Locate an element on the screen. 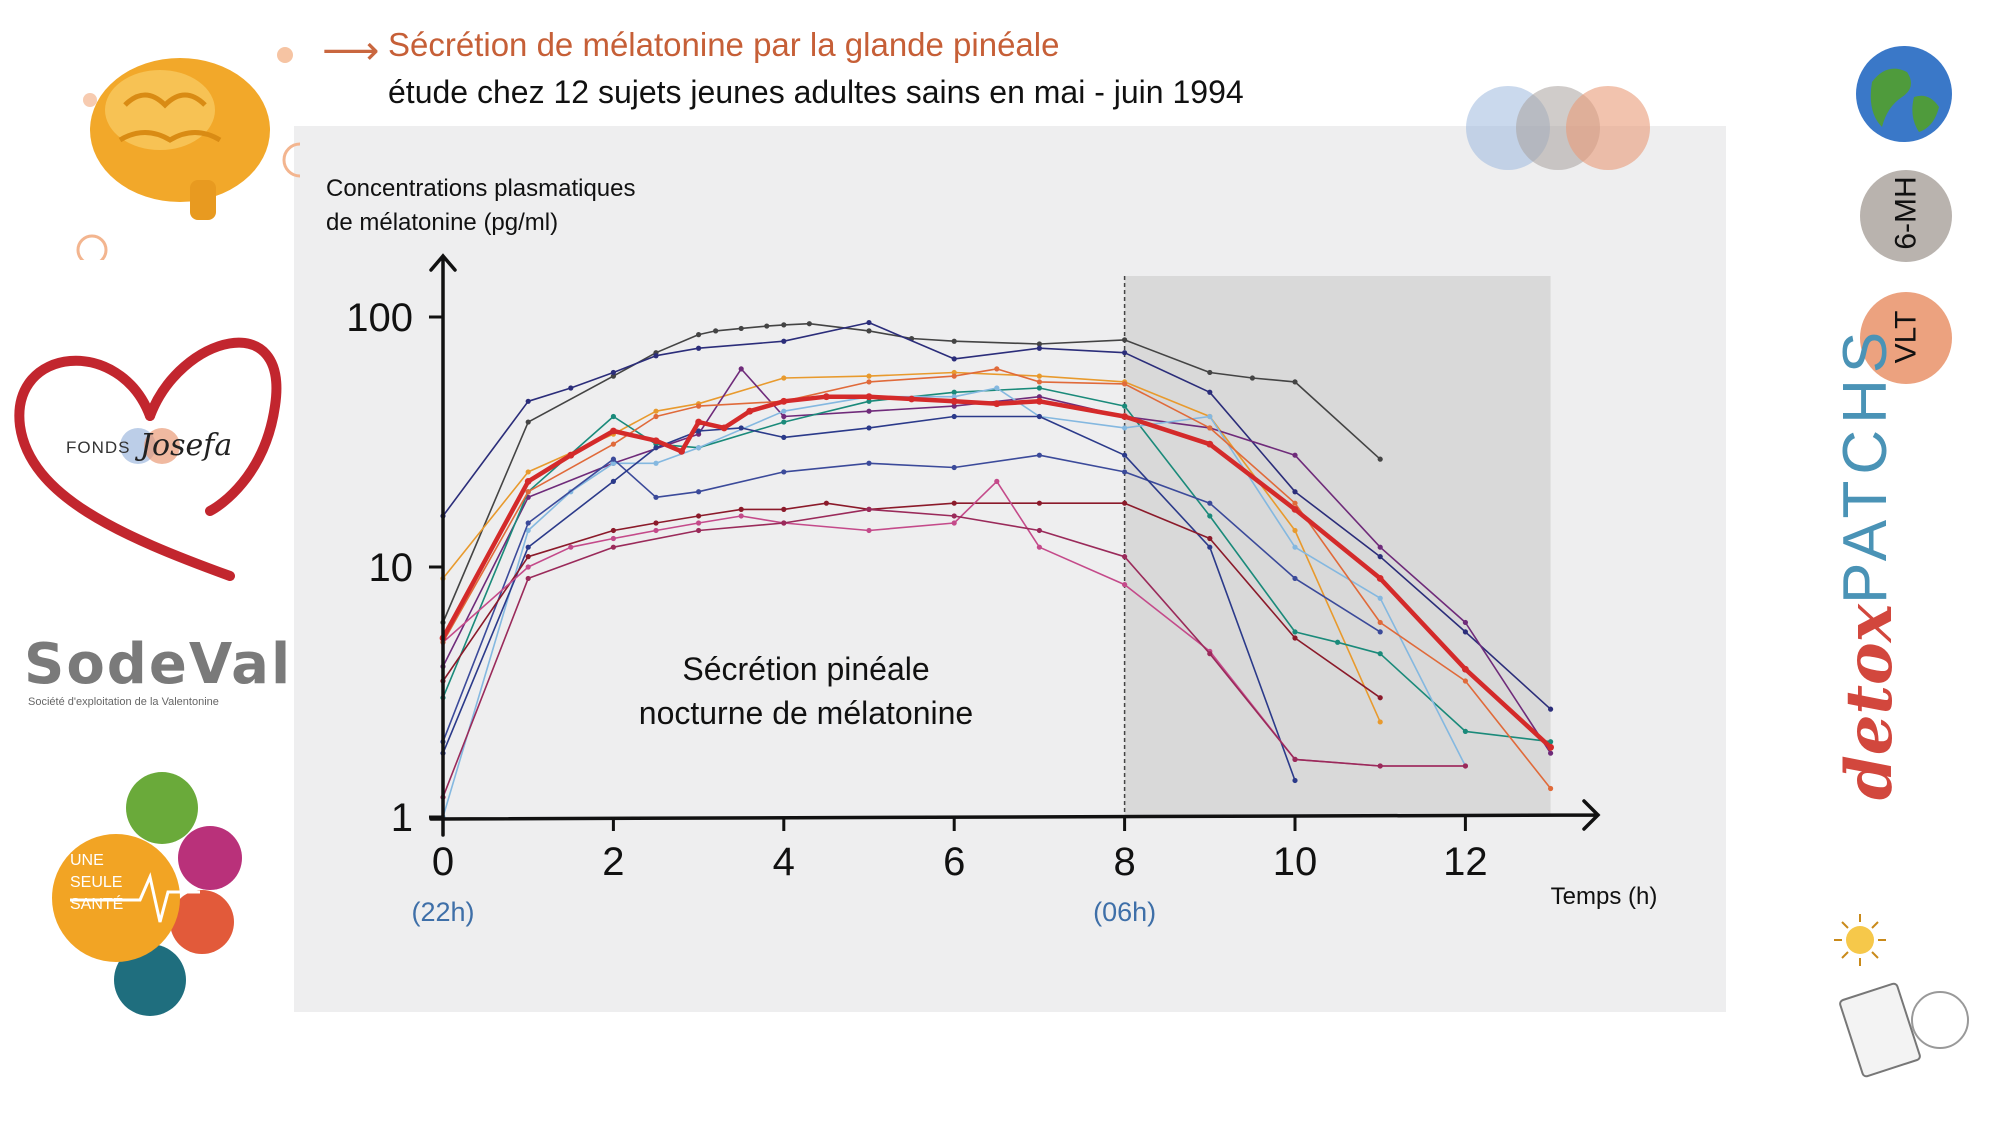  x-tick-label: 10 is located at coordinates (1295, 862).